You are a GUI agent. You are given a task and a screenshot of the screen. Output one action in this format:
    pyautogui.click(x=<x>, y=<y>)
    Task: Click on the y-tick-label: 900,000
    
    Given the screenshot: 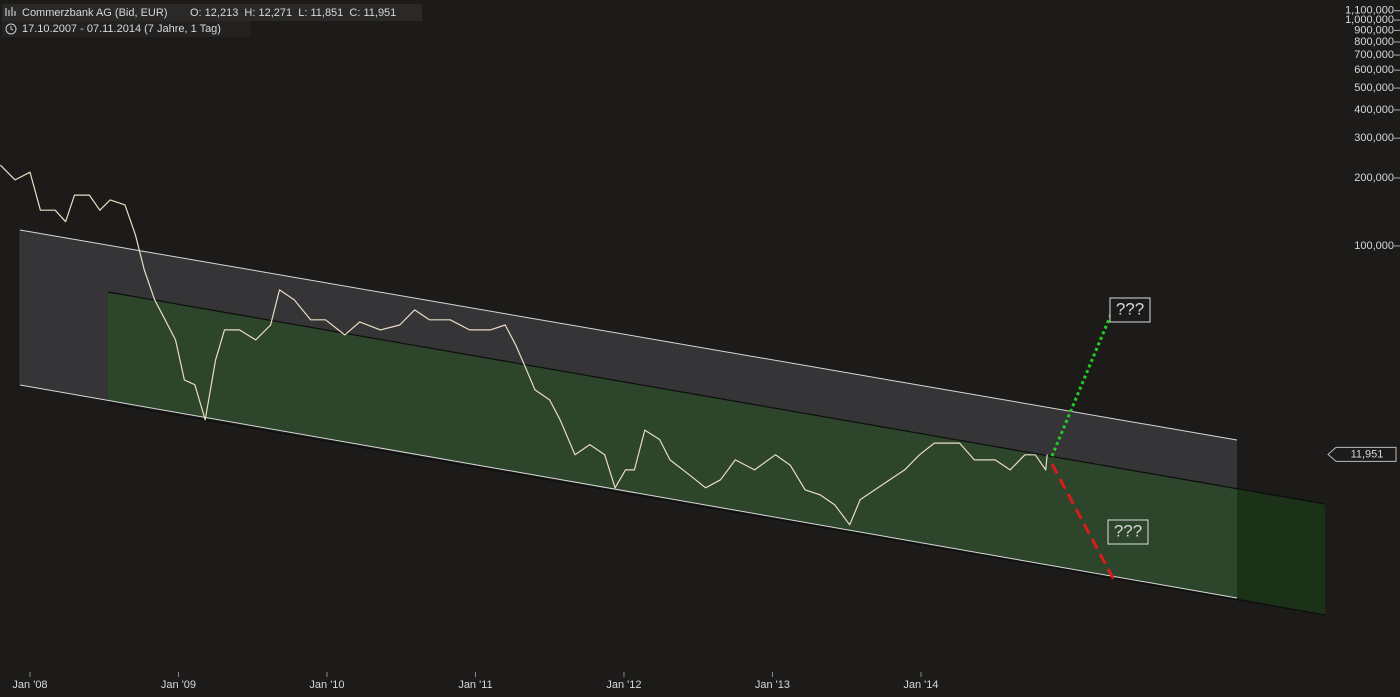 What is the action you would take?
    pyautogui.click(x=1374, y=30)
    